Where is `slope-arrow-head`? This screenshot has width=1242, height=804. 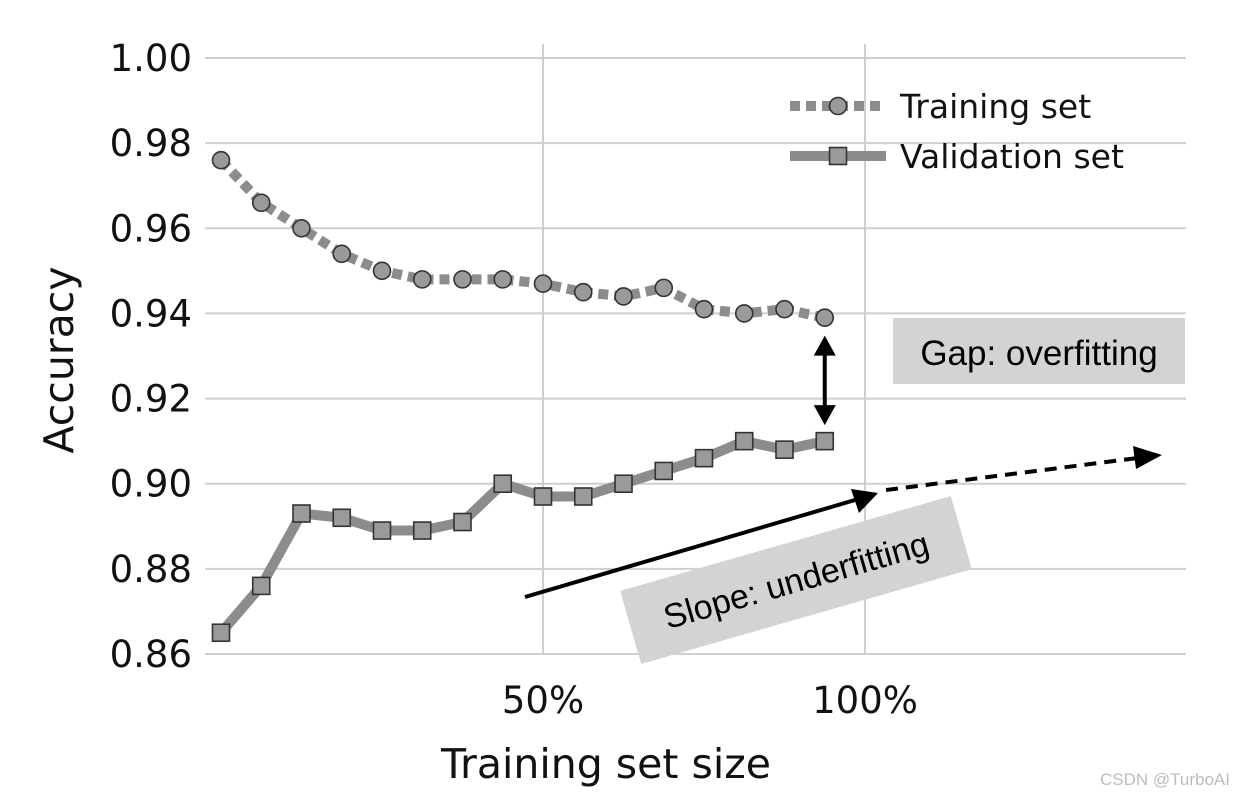 slope-arrow-head is located at coordinates (864, 501).